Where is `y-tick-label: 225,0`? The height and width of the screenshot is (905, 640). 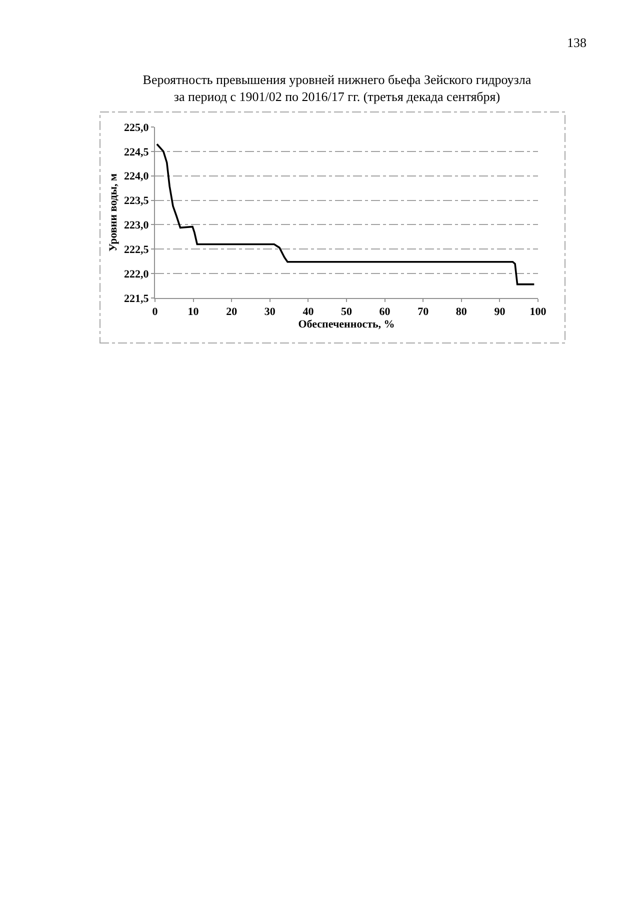
y-tick-label: 225,0 is located at coordinates (137, 128).